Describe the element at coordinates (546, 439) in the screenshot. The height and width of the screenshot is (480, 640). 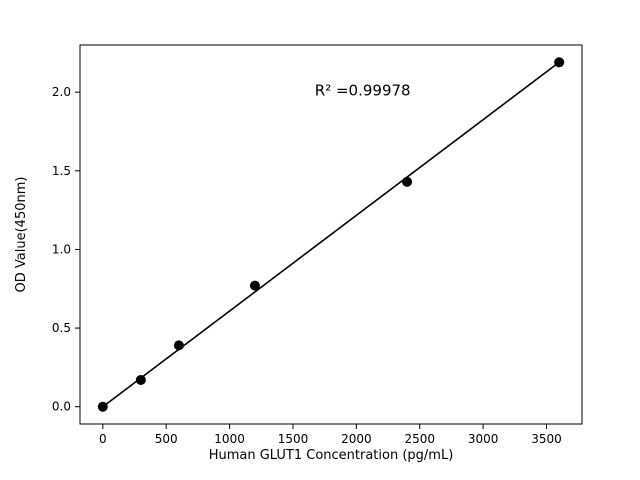
I see `x-tick-label: 3500` at that location.